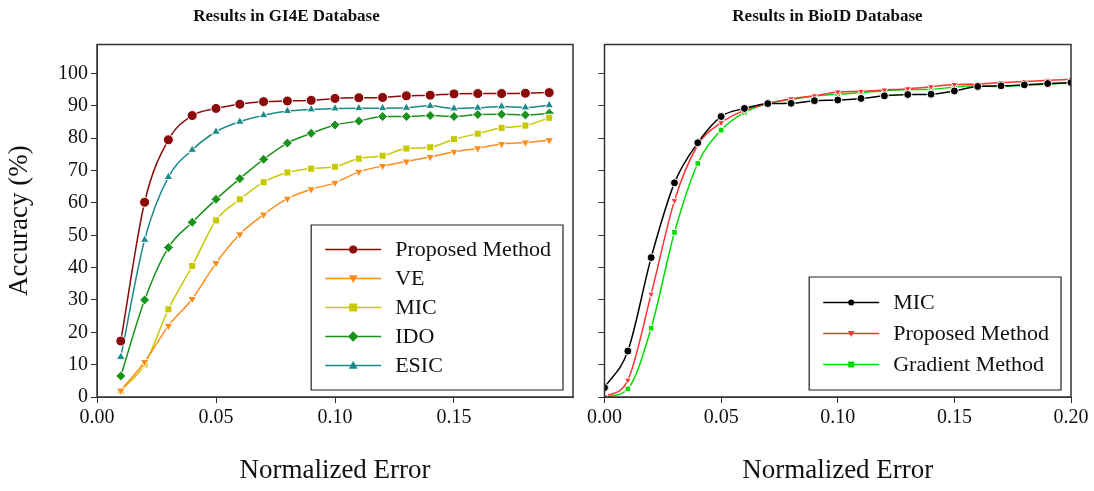  I want to click on legend-label: IDO, so click(415, 336).